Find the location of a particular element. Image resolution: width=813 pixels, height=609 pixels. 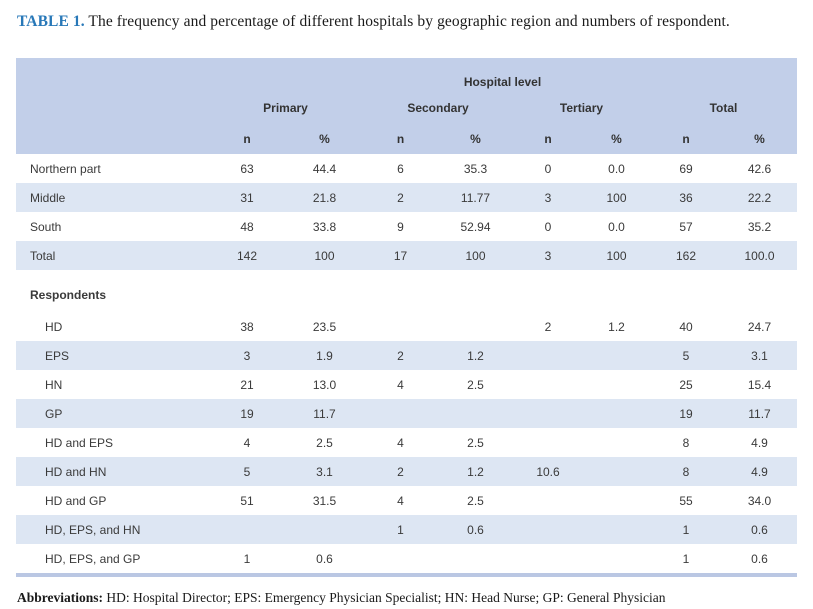

header-group-total: Total is located at coordinates (723, 108).